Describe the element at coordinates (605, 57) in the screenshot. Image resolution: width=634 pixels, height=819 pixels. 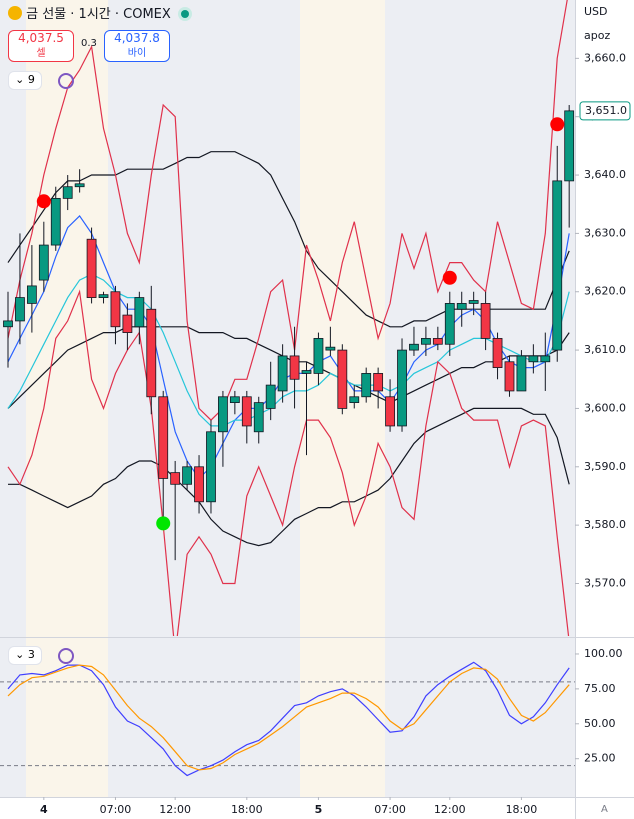
I see `y-tick-label: 3,660.0` at that location.